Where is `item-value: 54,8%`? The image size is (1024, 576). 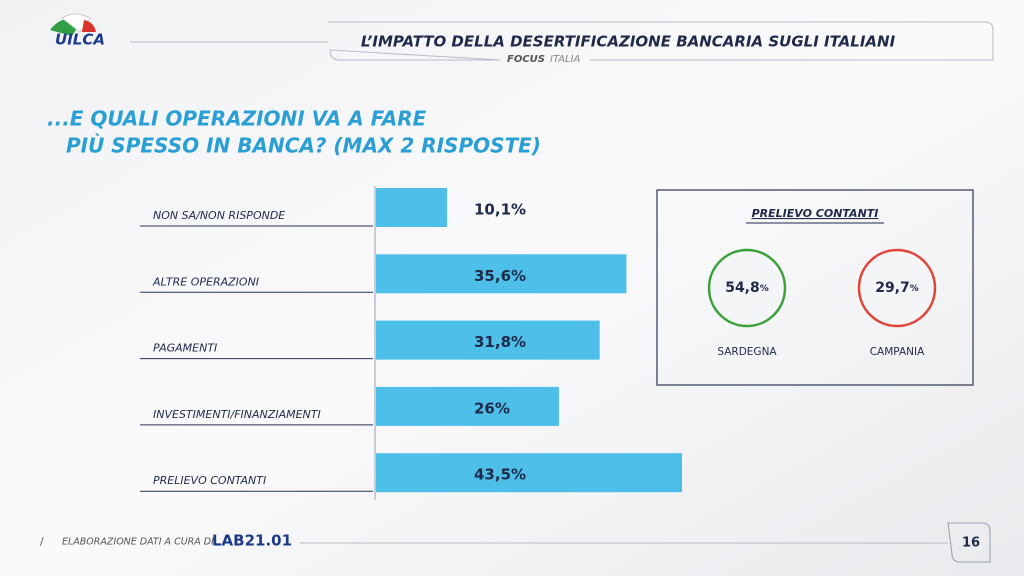 item-value: 54,8% is located at coordinates (747, 288).